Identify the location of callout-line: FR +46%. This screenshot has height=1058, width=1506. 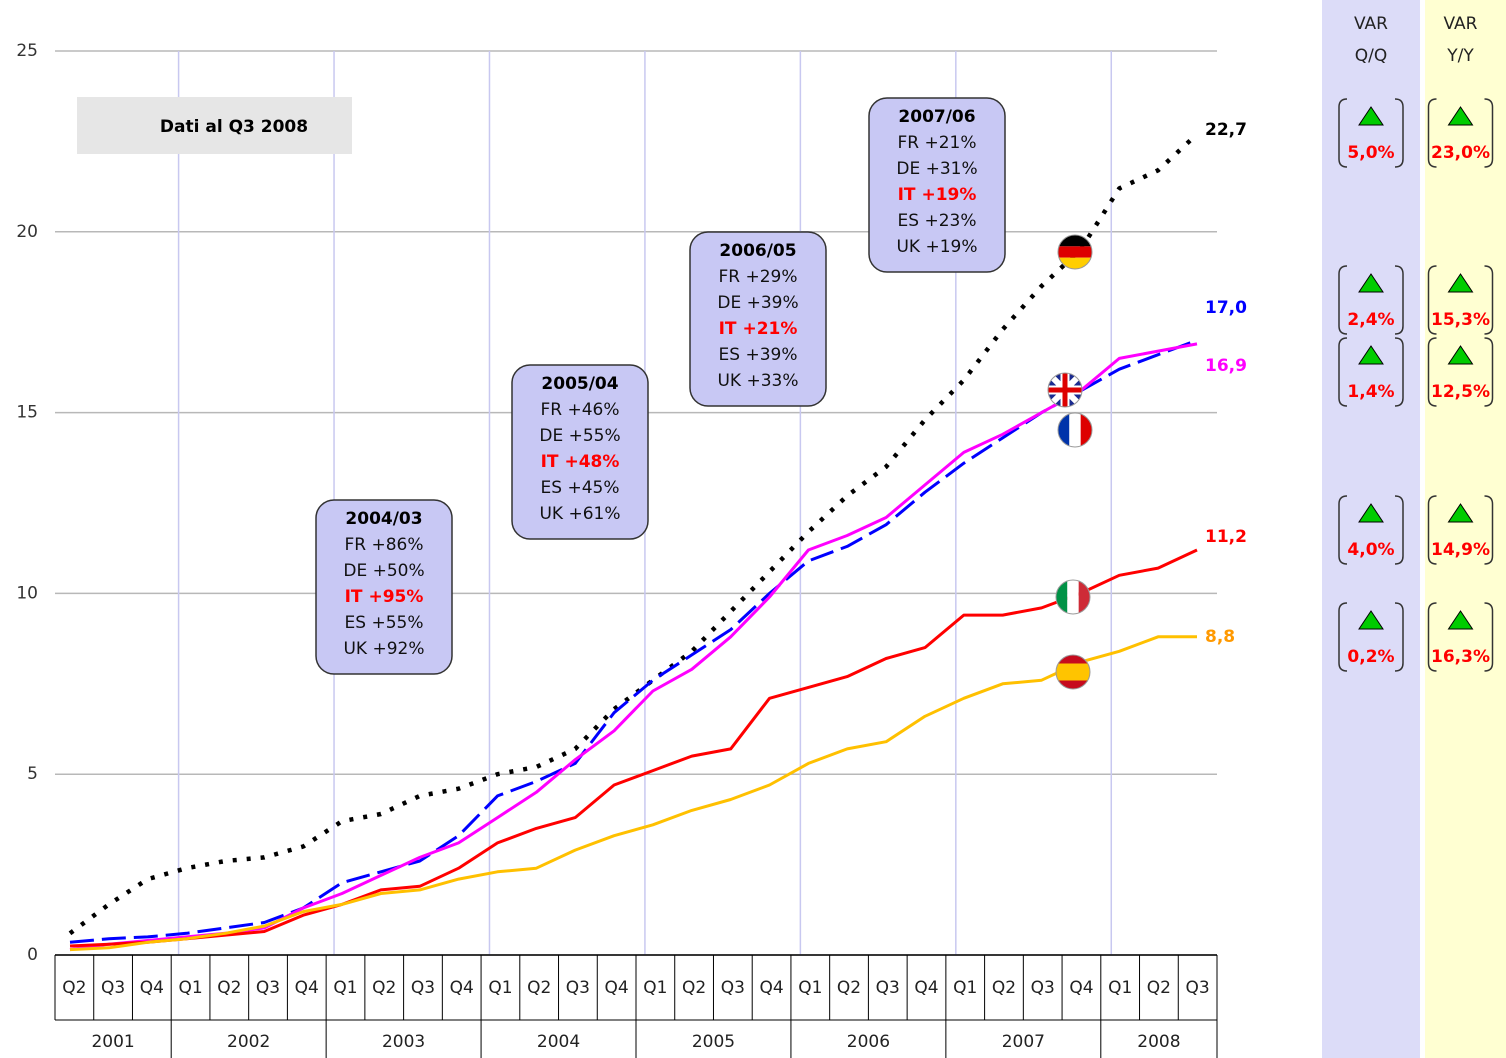
(579, 410).